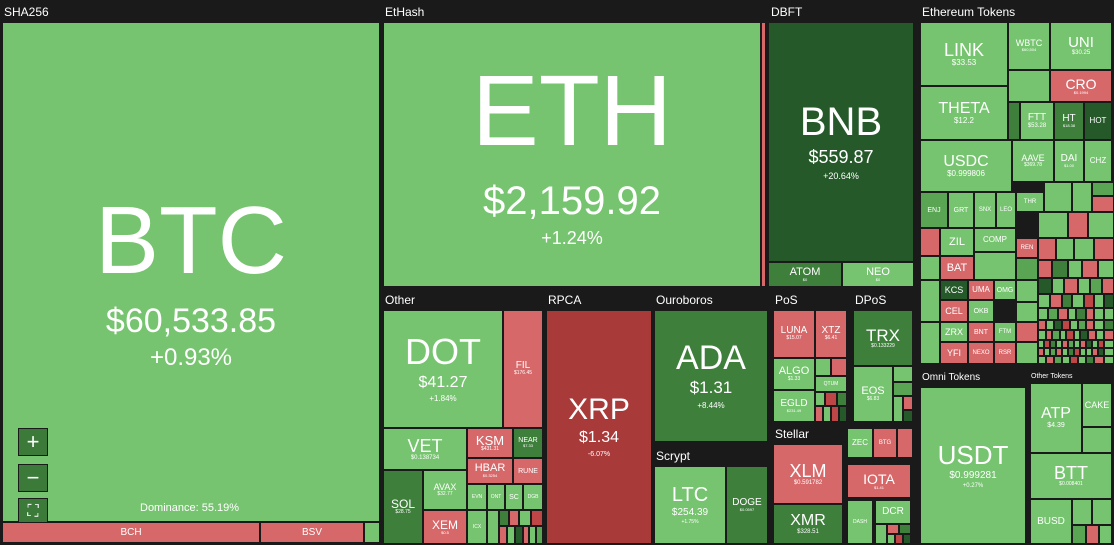 The height and width of the screenshot is (545, 1114). I want to click on tile-usdc: USDC $0.999806, so click(966, 166).